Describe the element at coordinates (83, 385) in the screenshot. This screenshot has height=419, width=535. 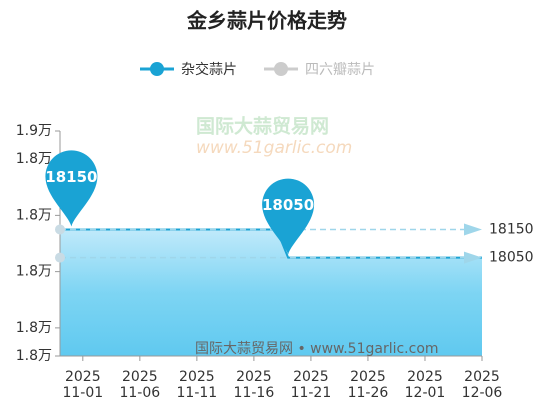
I see `x-tick-label: 2025 11-01` at that location.